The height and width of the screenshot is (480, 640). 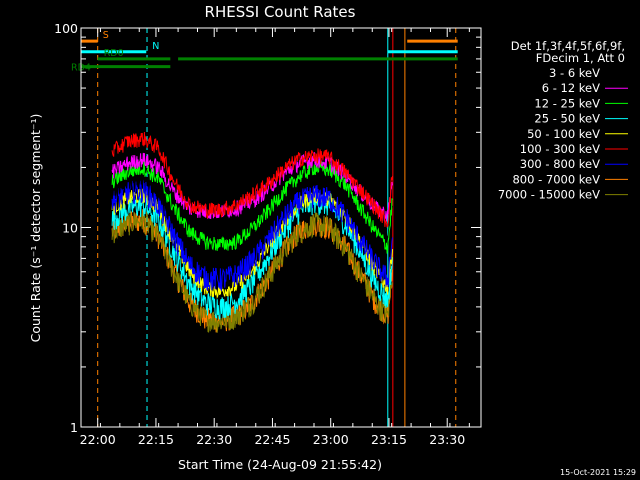 I want to click on legend-entry-label: 50 - 100 keV, so click(x=563, y=134).